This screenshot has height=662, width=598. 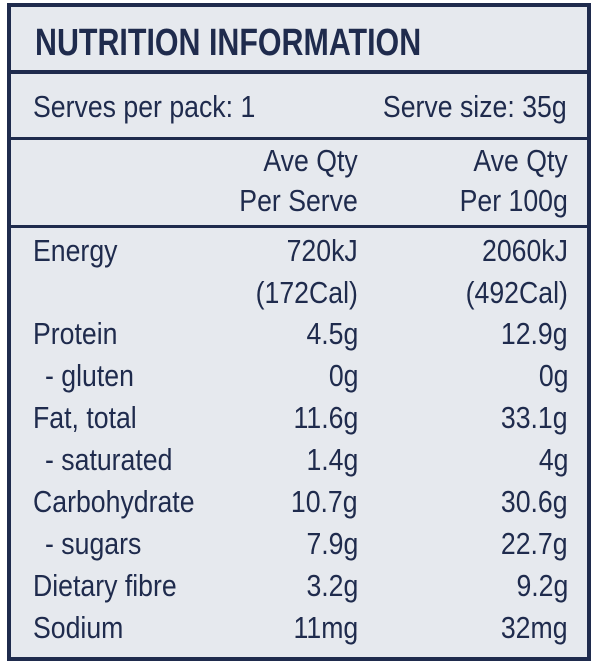 What do you see at coordinates (525, 250) in the screenshot?
I see `cell-value: 2060kJ` at bounding box center [525, 250].